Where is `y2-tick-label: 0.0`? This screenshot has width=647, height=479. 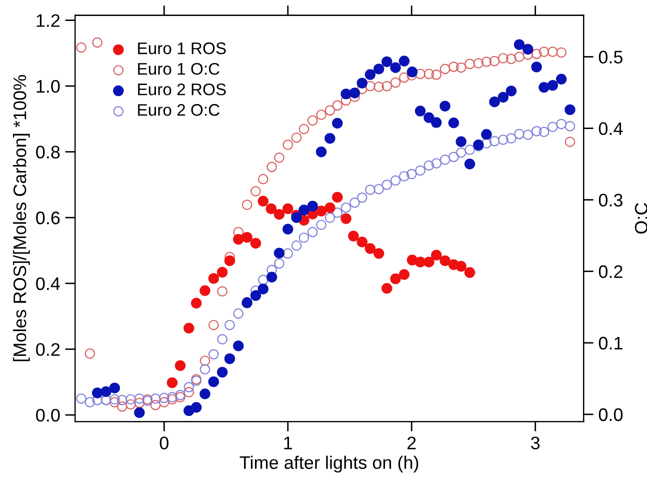 y2-tick-label: 0.0 is located at coordinates (610, 415).